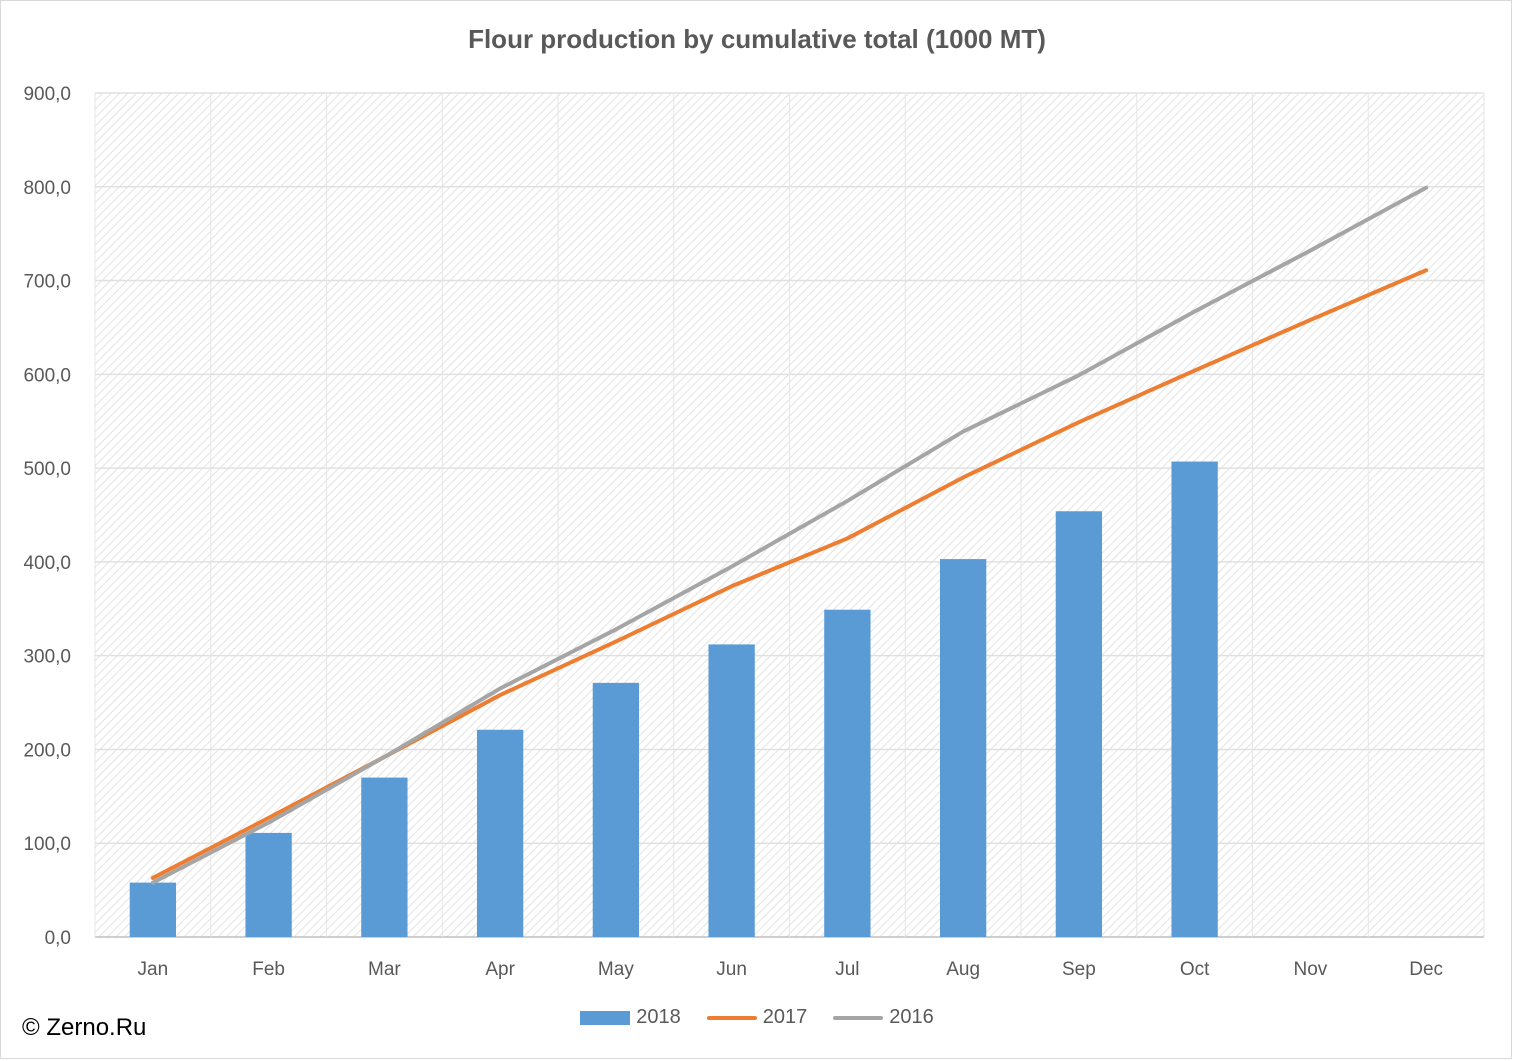 Image resolution: width=1514 pixels, height=1061 pixels. What do you see at coordinates (963, 748) in the screenshot?
I see `bar-2018-Aug` at bounding box center [963, 748].